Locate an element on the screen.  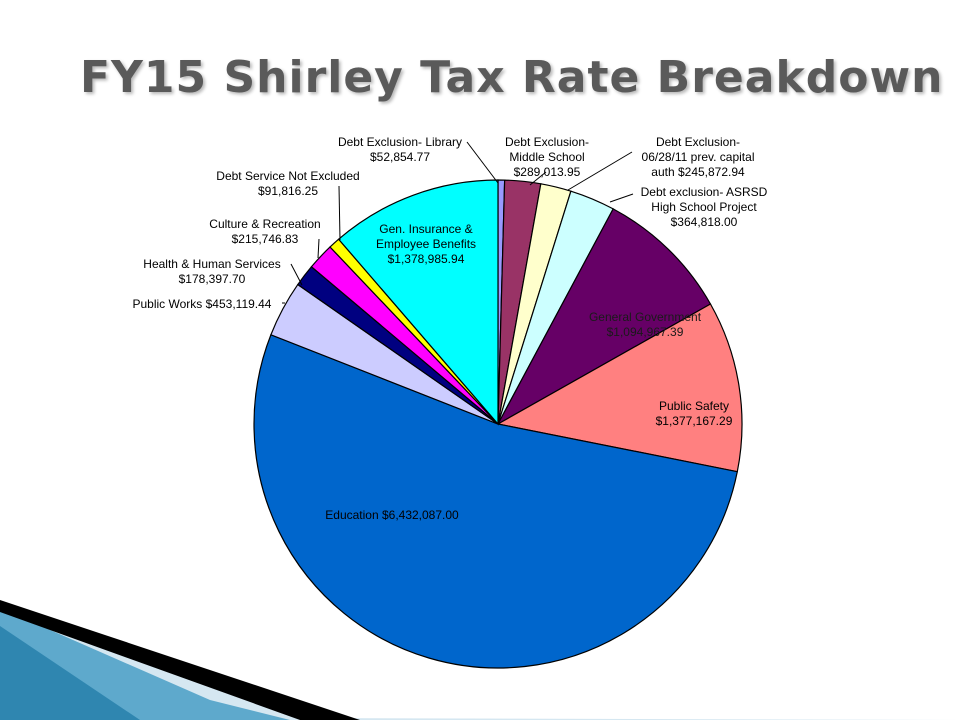
data-label-health-human-services: Health & Human Services $178,397.70 is located at coordinates (211, 271).